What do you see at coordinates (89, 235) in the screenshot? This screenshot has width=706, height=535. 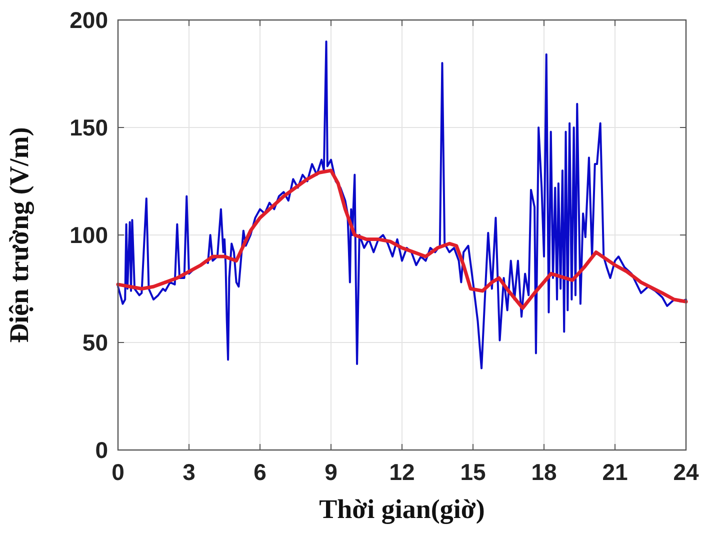 I see `y-tick-label: 100` at bounding box center [89, 235].